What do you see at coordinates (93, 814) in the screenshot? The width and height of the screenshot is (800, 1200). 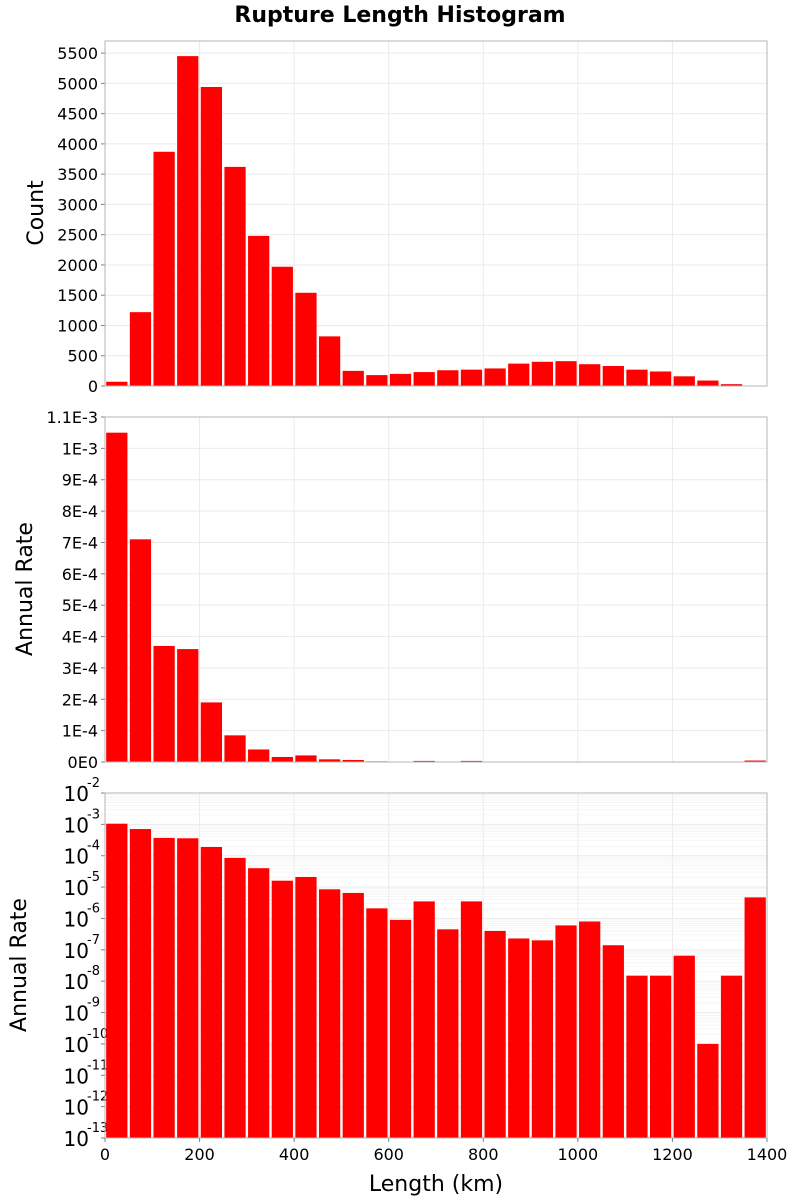 I see `y-tick-exponent: -3` at bounding box center [93, 814].